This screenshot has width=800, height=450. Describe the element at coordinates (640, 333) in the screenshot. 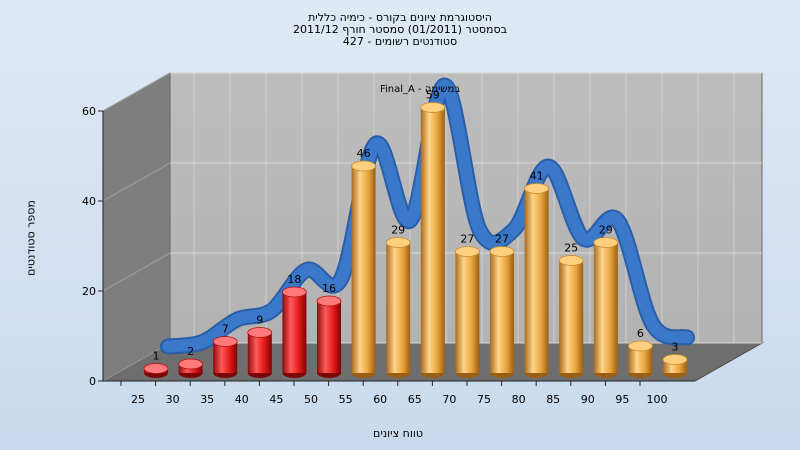

I see `bar-value-label: 6` at that location.